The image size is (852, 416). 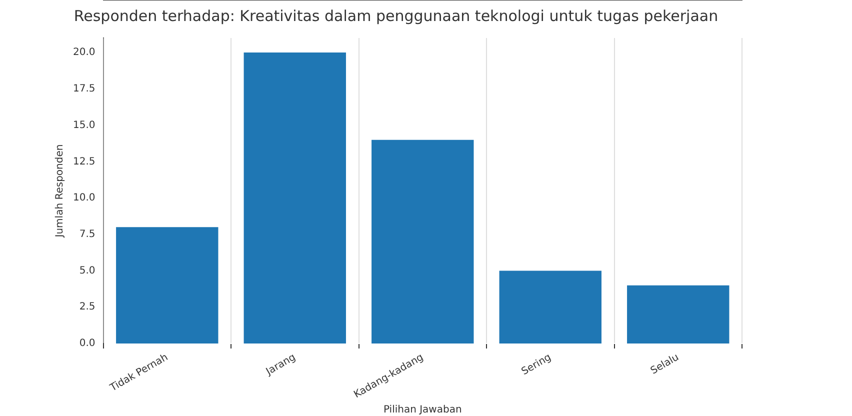 What do you see at coordinates (84, 162) in the screenshot?
I see `y-tick-label: 12.5` at bounding box center [84, 162].